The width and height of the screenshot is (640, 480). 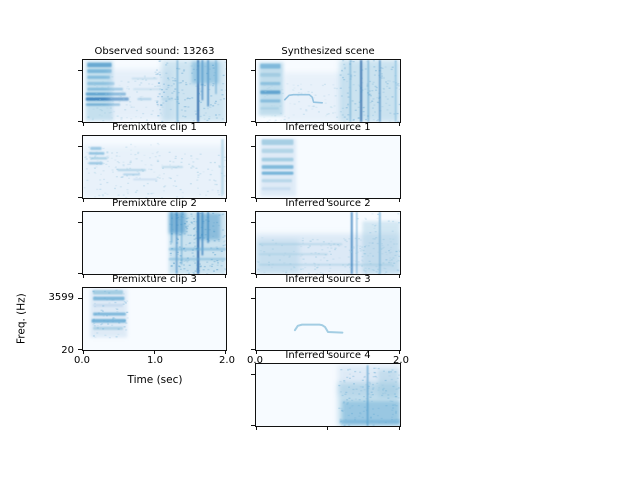 I want to click on panel-synthesized-scene, so click(x=326, y=92).